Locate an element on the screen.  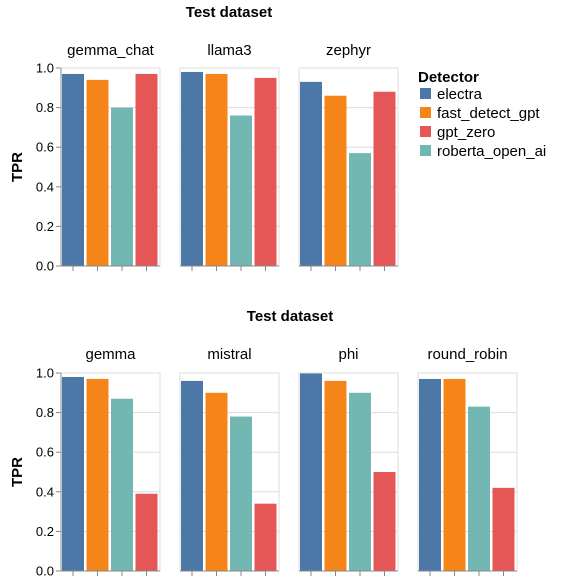
legend-item-roberta_open_ai: roberta_open_ai is located at coordinates (483, 151).